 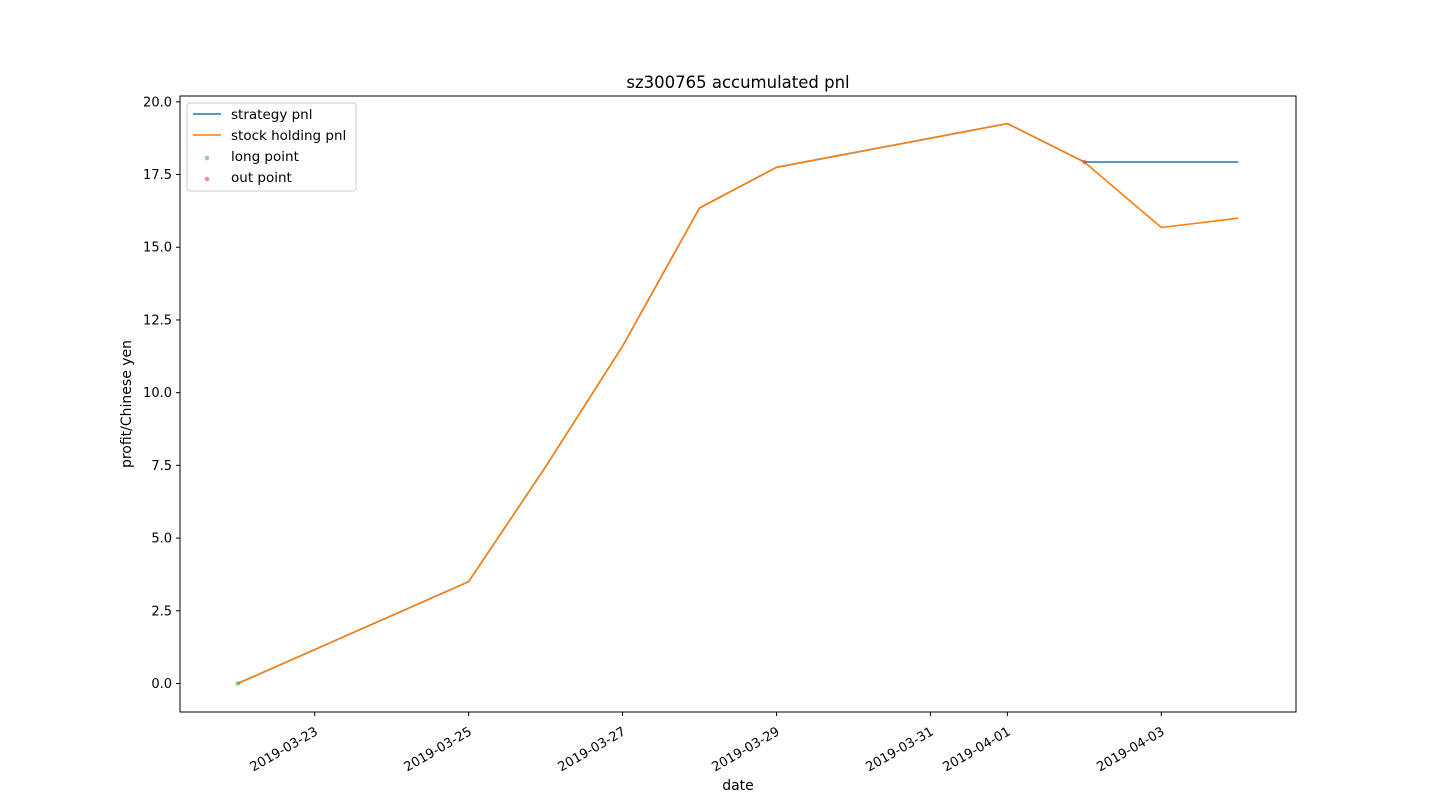 I want to click on y-tick-label-4: 10.0, so click(x=157, y=393).